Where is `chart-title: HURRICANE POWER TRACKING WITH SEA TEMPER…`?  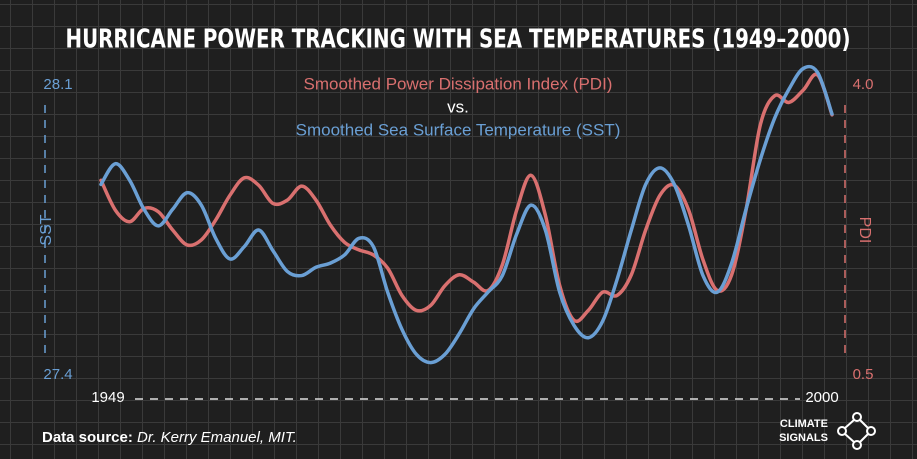
chart-title: HURRICANE POWER TRACKING WITH SEA TEMPER… is located at coordinates (458, 40).